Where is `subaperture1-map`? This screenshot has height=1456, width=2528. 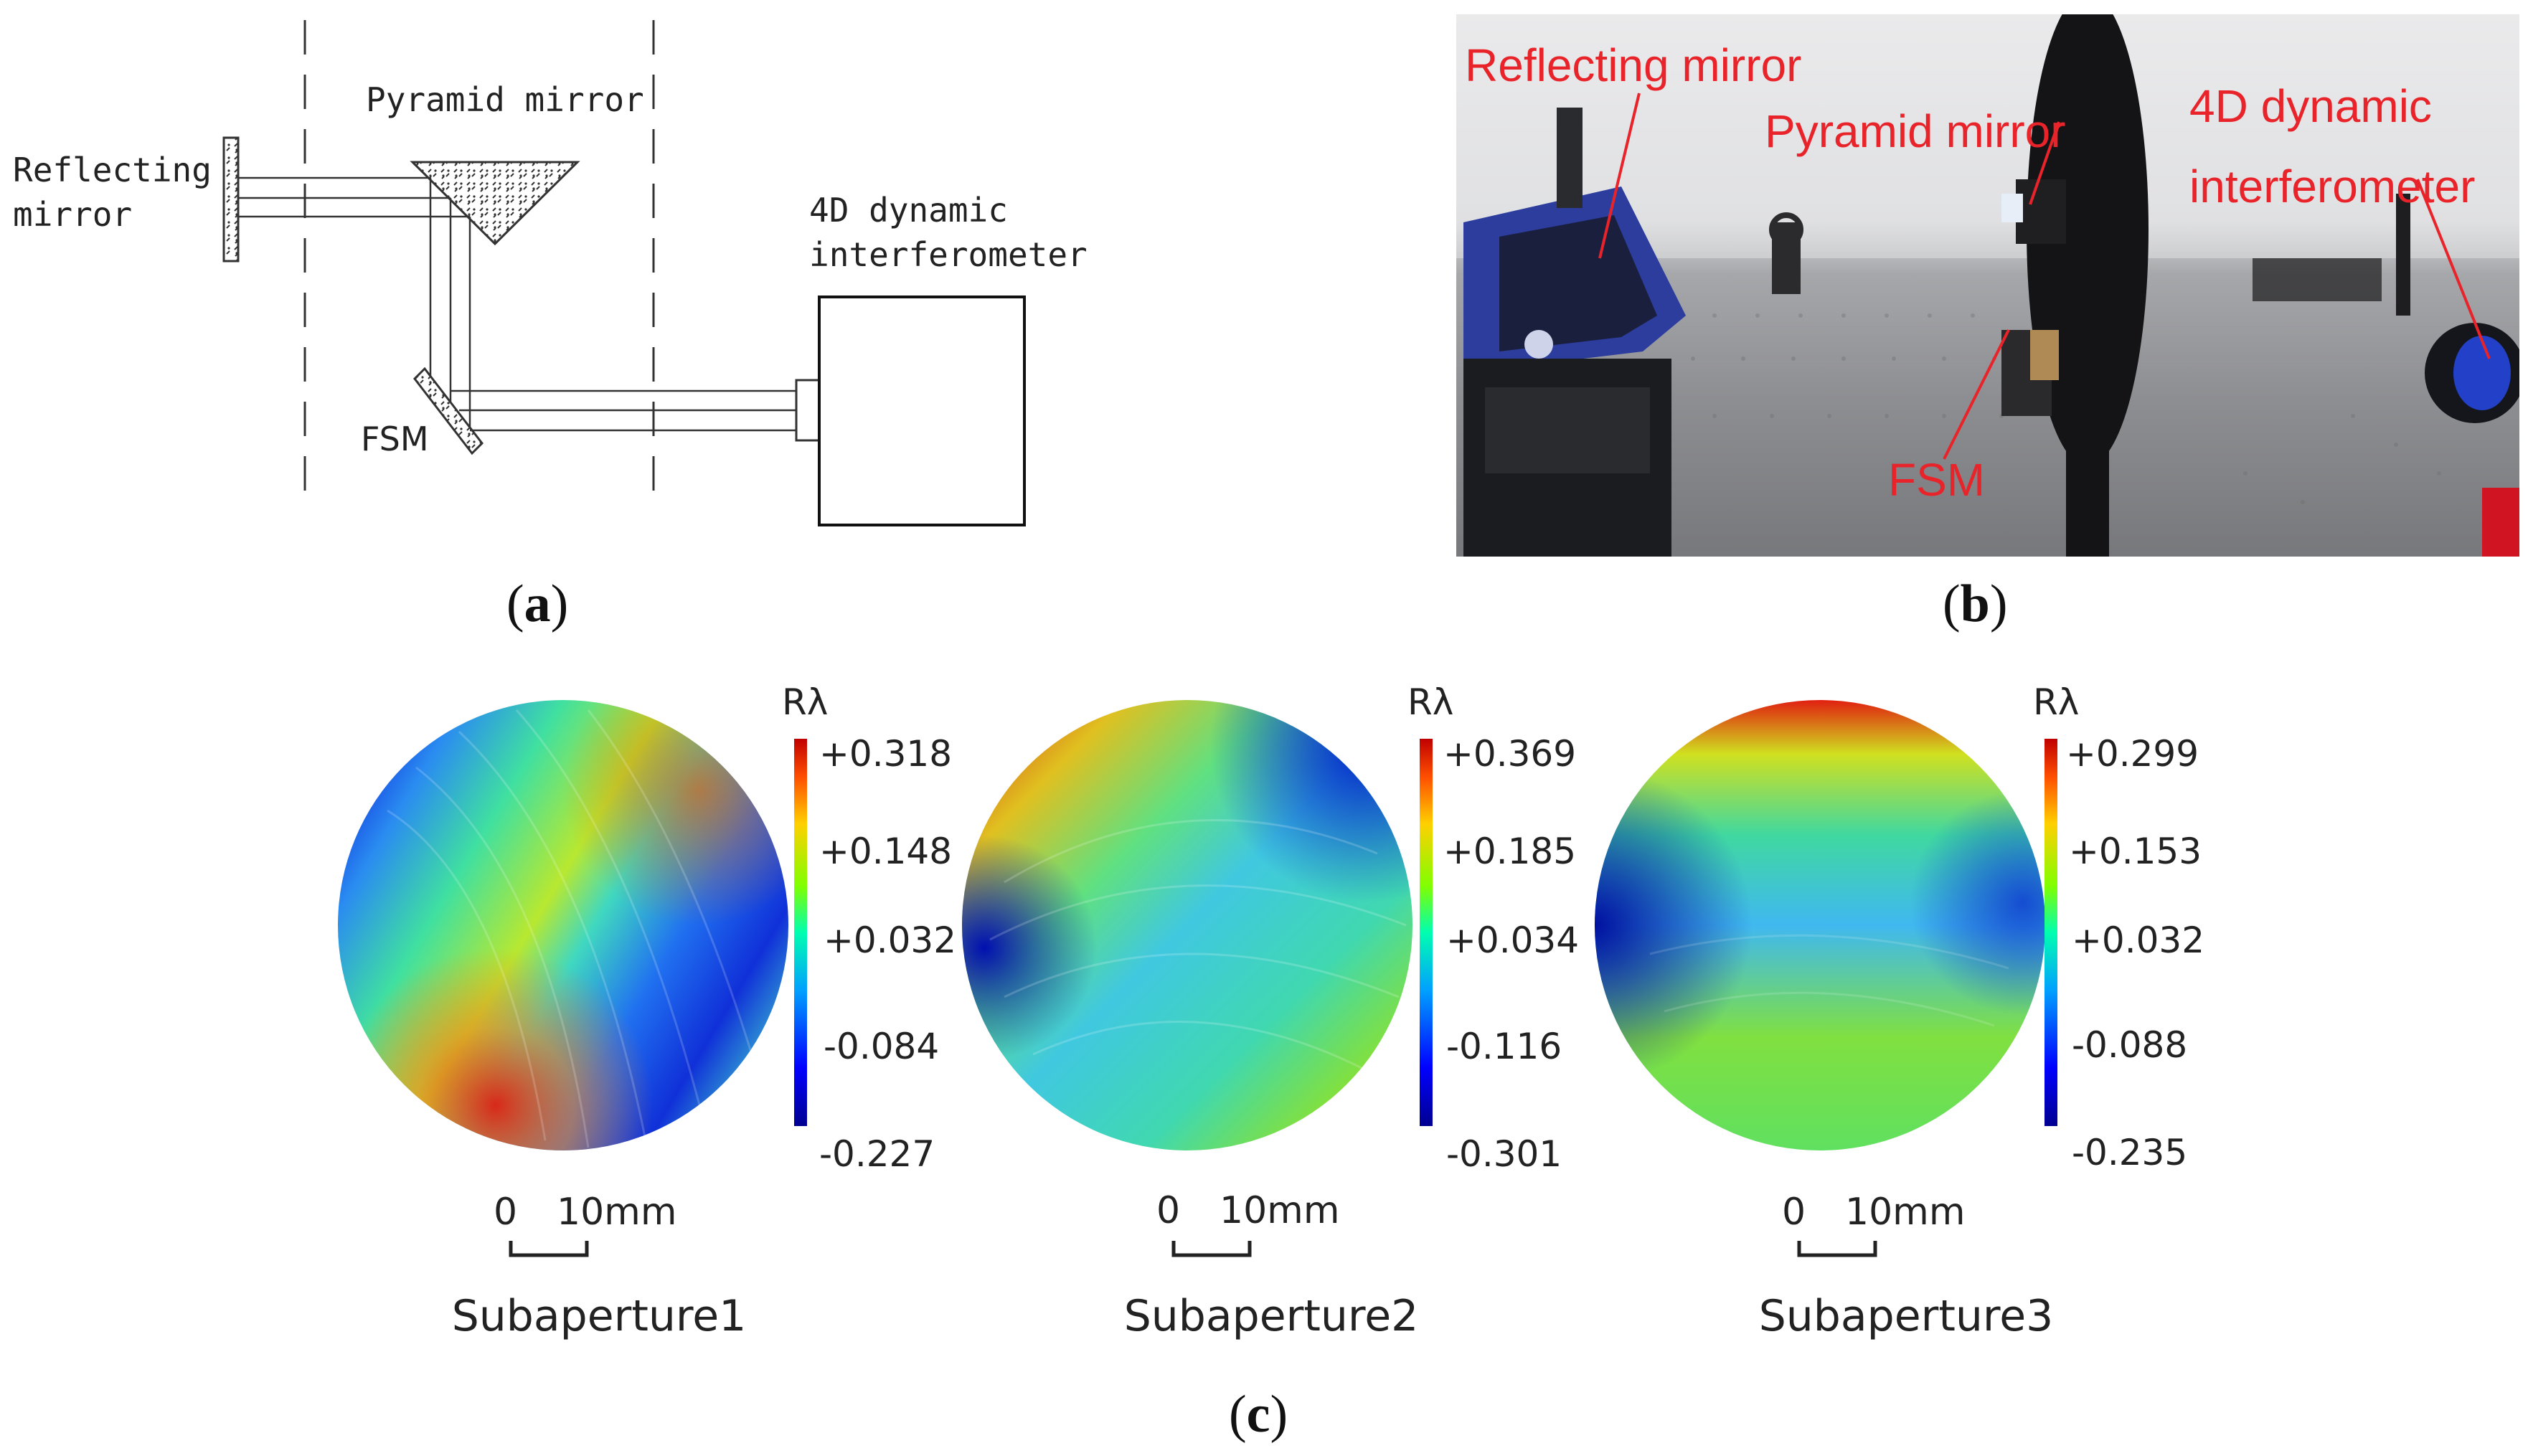 subaperture1-map is located at coordinates (563, 925).